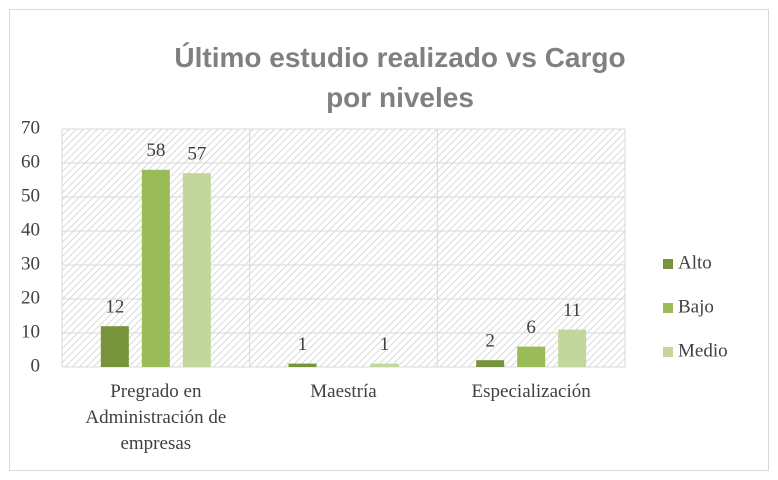 The height and width of the screenshot is (480, 778). I want to click on legend-label: Alto, so click(695, 262).